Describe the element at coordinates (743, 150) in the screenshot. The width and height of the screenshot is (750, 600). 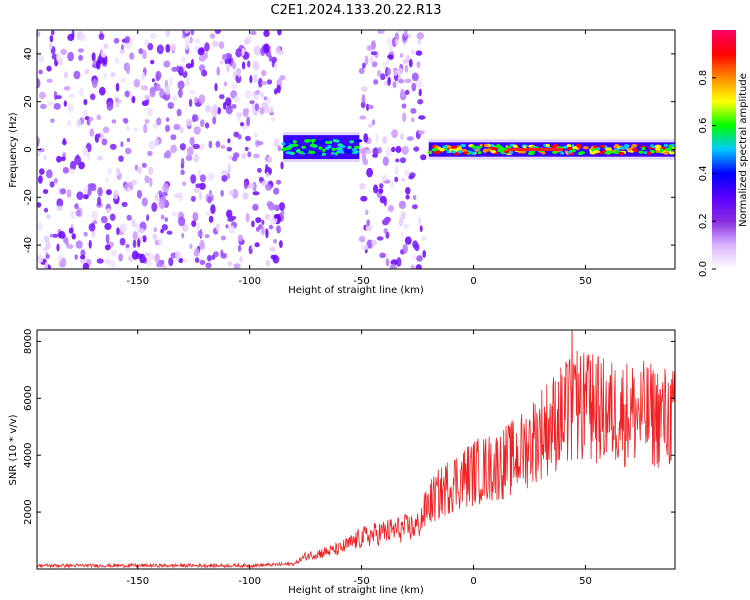
I see `colorbar-label: Normalized spectral amplitude` at that location.